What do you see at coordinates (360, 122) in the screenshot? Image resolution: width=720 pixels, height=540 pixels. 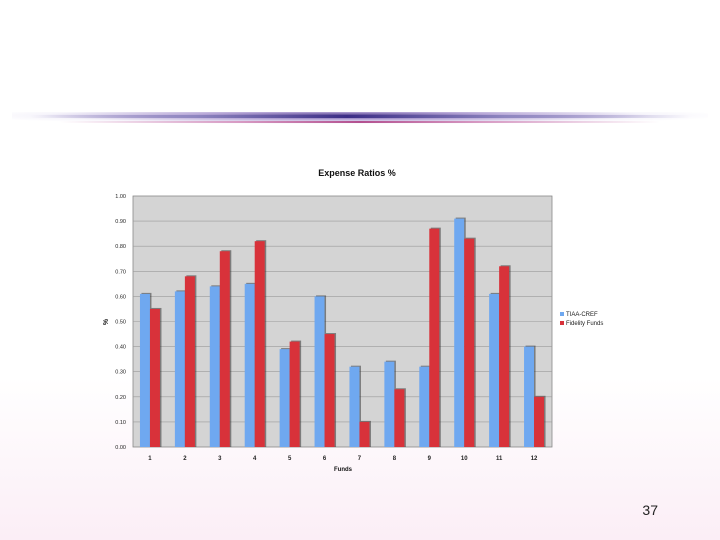 I see `title-divider-line-pink` at bounding box center [360, 122].